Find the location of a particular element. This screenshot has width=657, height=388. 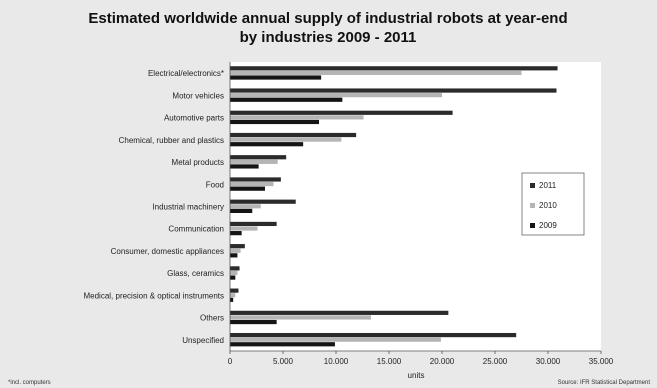

legend-label-2010: 2010 is located at coordinates (548, 205).